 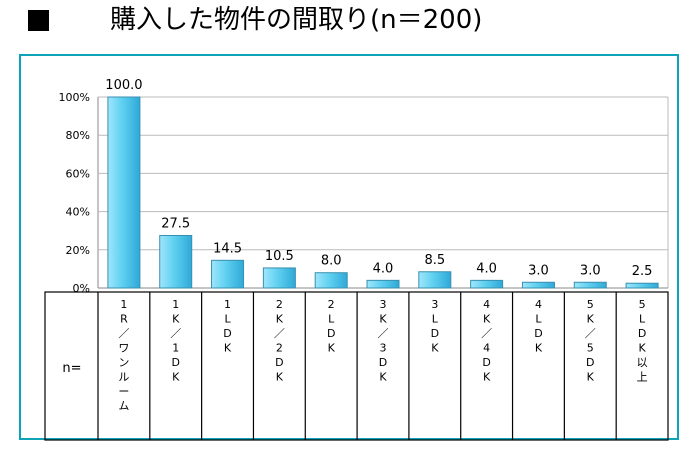 I want to click on y-tick-label: 0%, so click(x=81, y=288).